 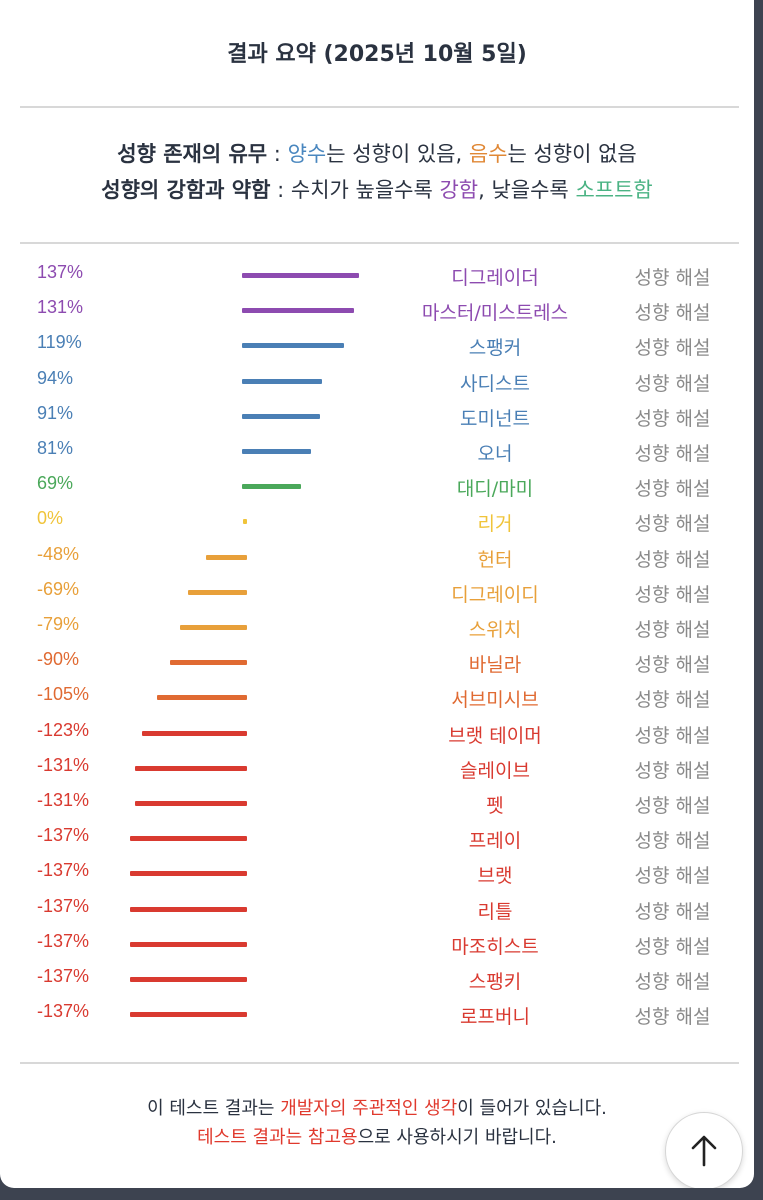 I want to click on result-type-name: 리거, so click(x=495, y=524).